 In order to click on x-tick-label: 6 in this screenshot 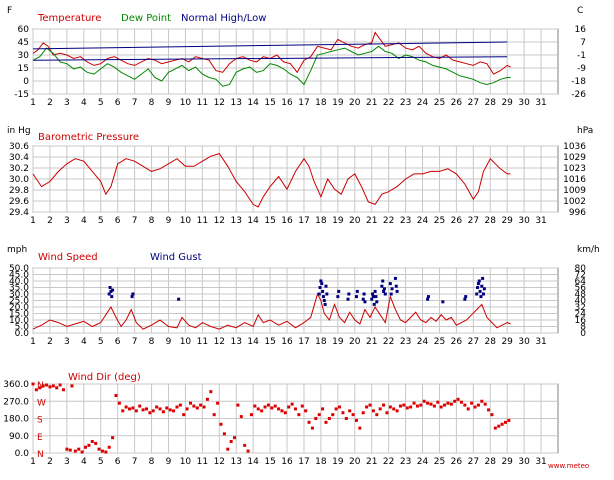, I will do `click(118, 462)`.